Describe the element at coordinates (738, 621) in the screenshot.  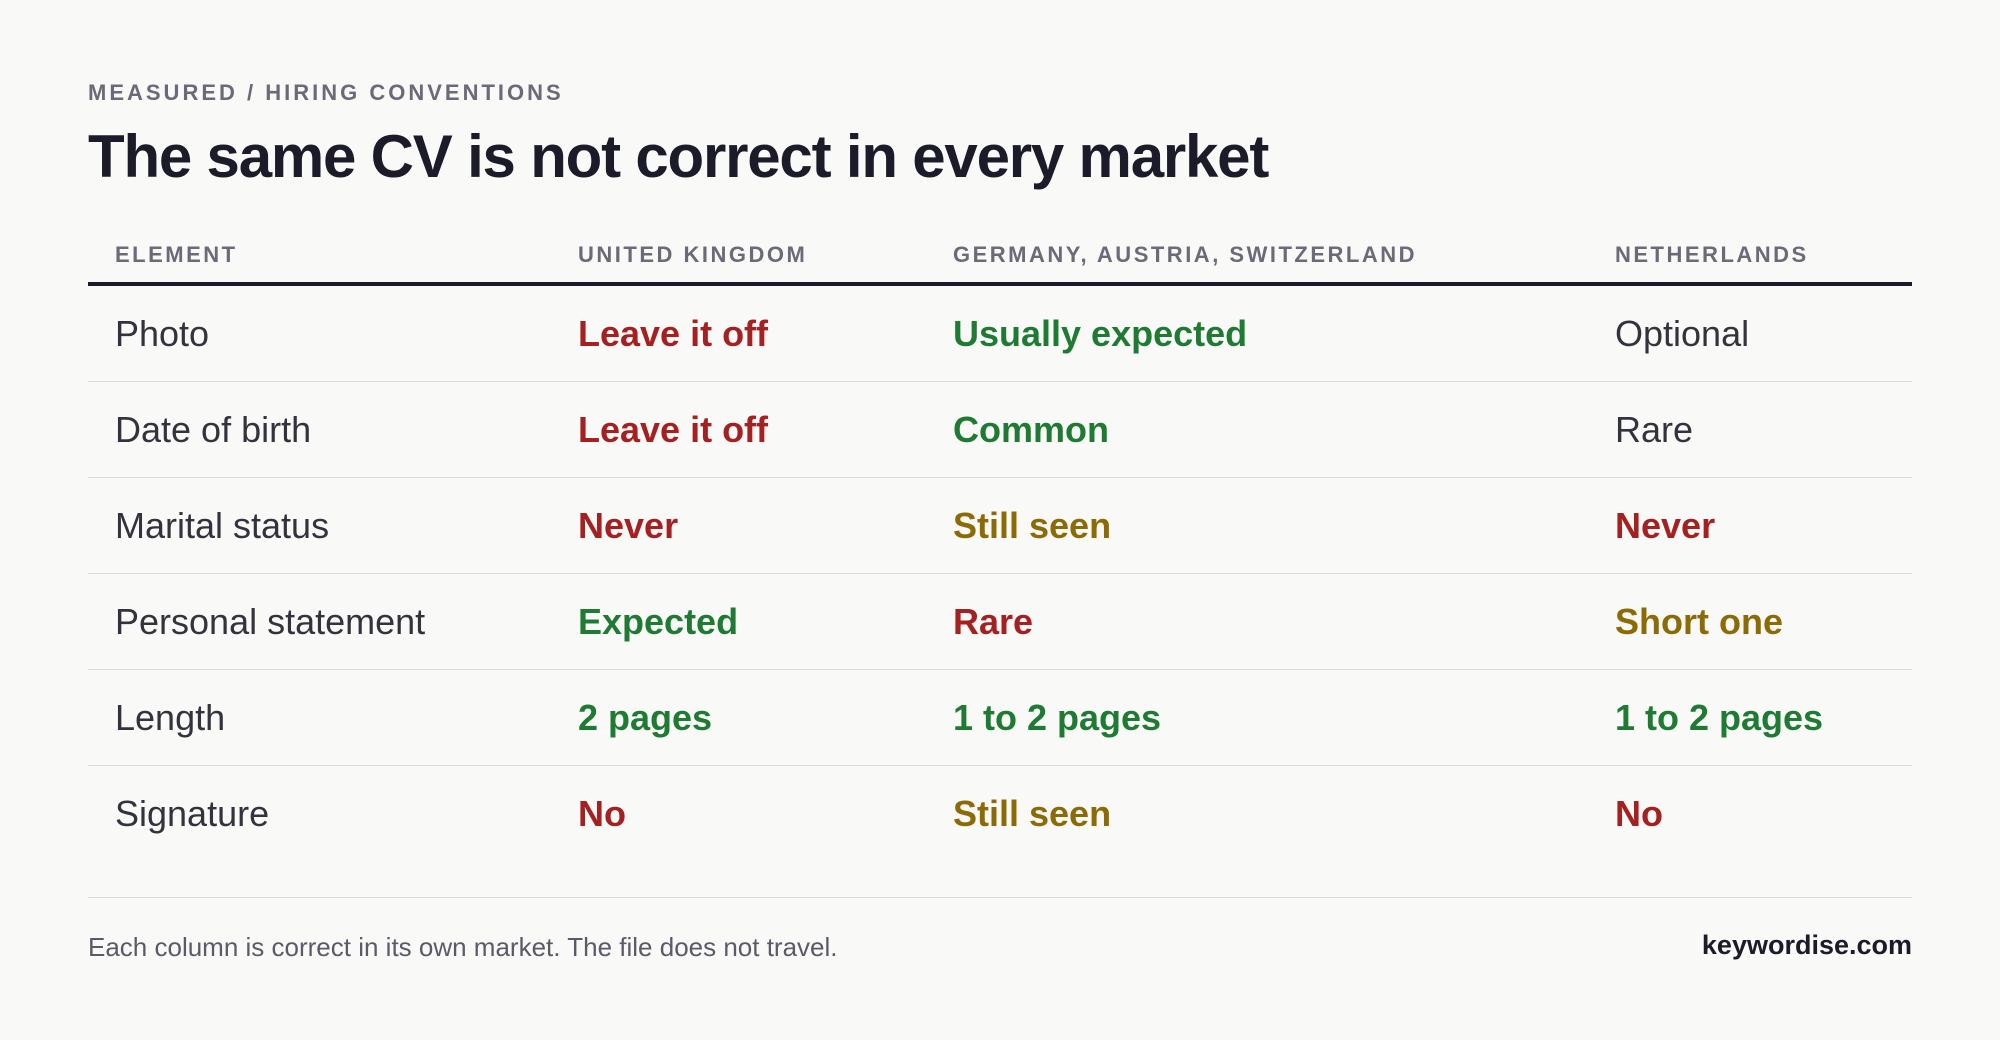
I see `value-cell: Expected` at that location.